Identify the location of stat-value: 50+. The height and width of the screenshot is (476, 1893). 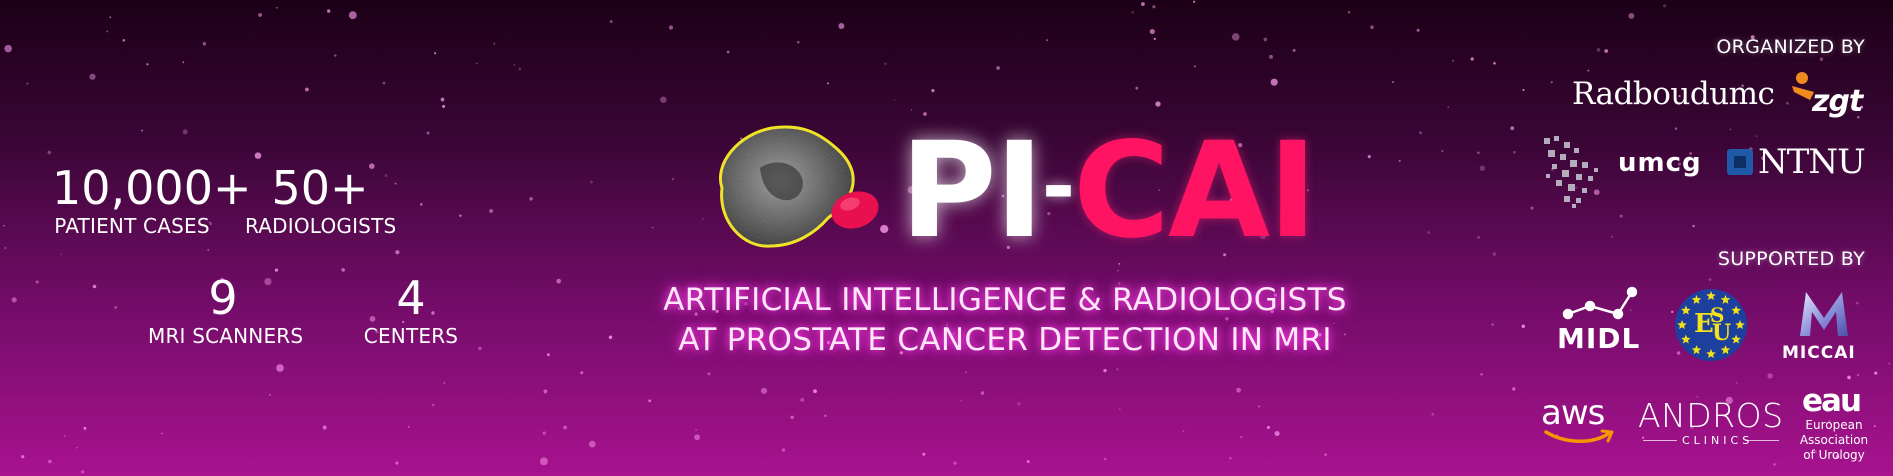
(320, 188).